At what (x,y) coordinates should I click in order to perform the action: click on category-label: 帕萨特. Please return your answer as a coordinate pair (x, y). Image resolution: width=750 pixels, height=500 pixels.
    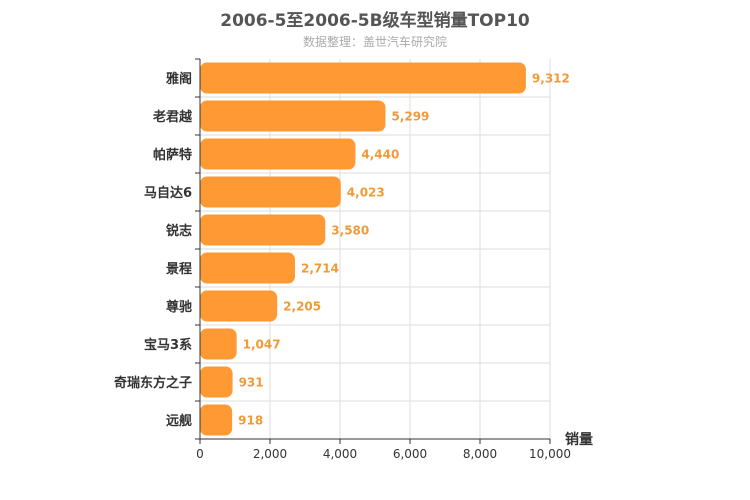
    Looking at the image, I should click on (172, 155).